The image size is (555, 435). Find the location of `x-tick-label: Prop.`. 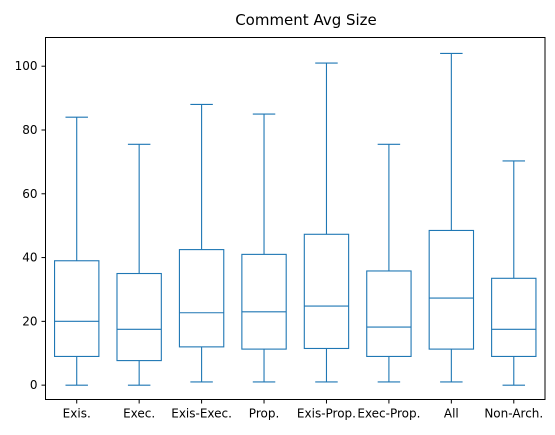

x-tick-label: Prop. is located at coordinates (264, 414).